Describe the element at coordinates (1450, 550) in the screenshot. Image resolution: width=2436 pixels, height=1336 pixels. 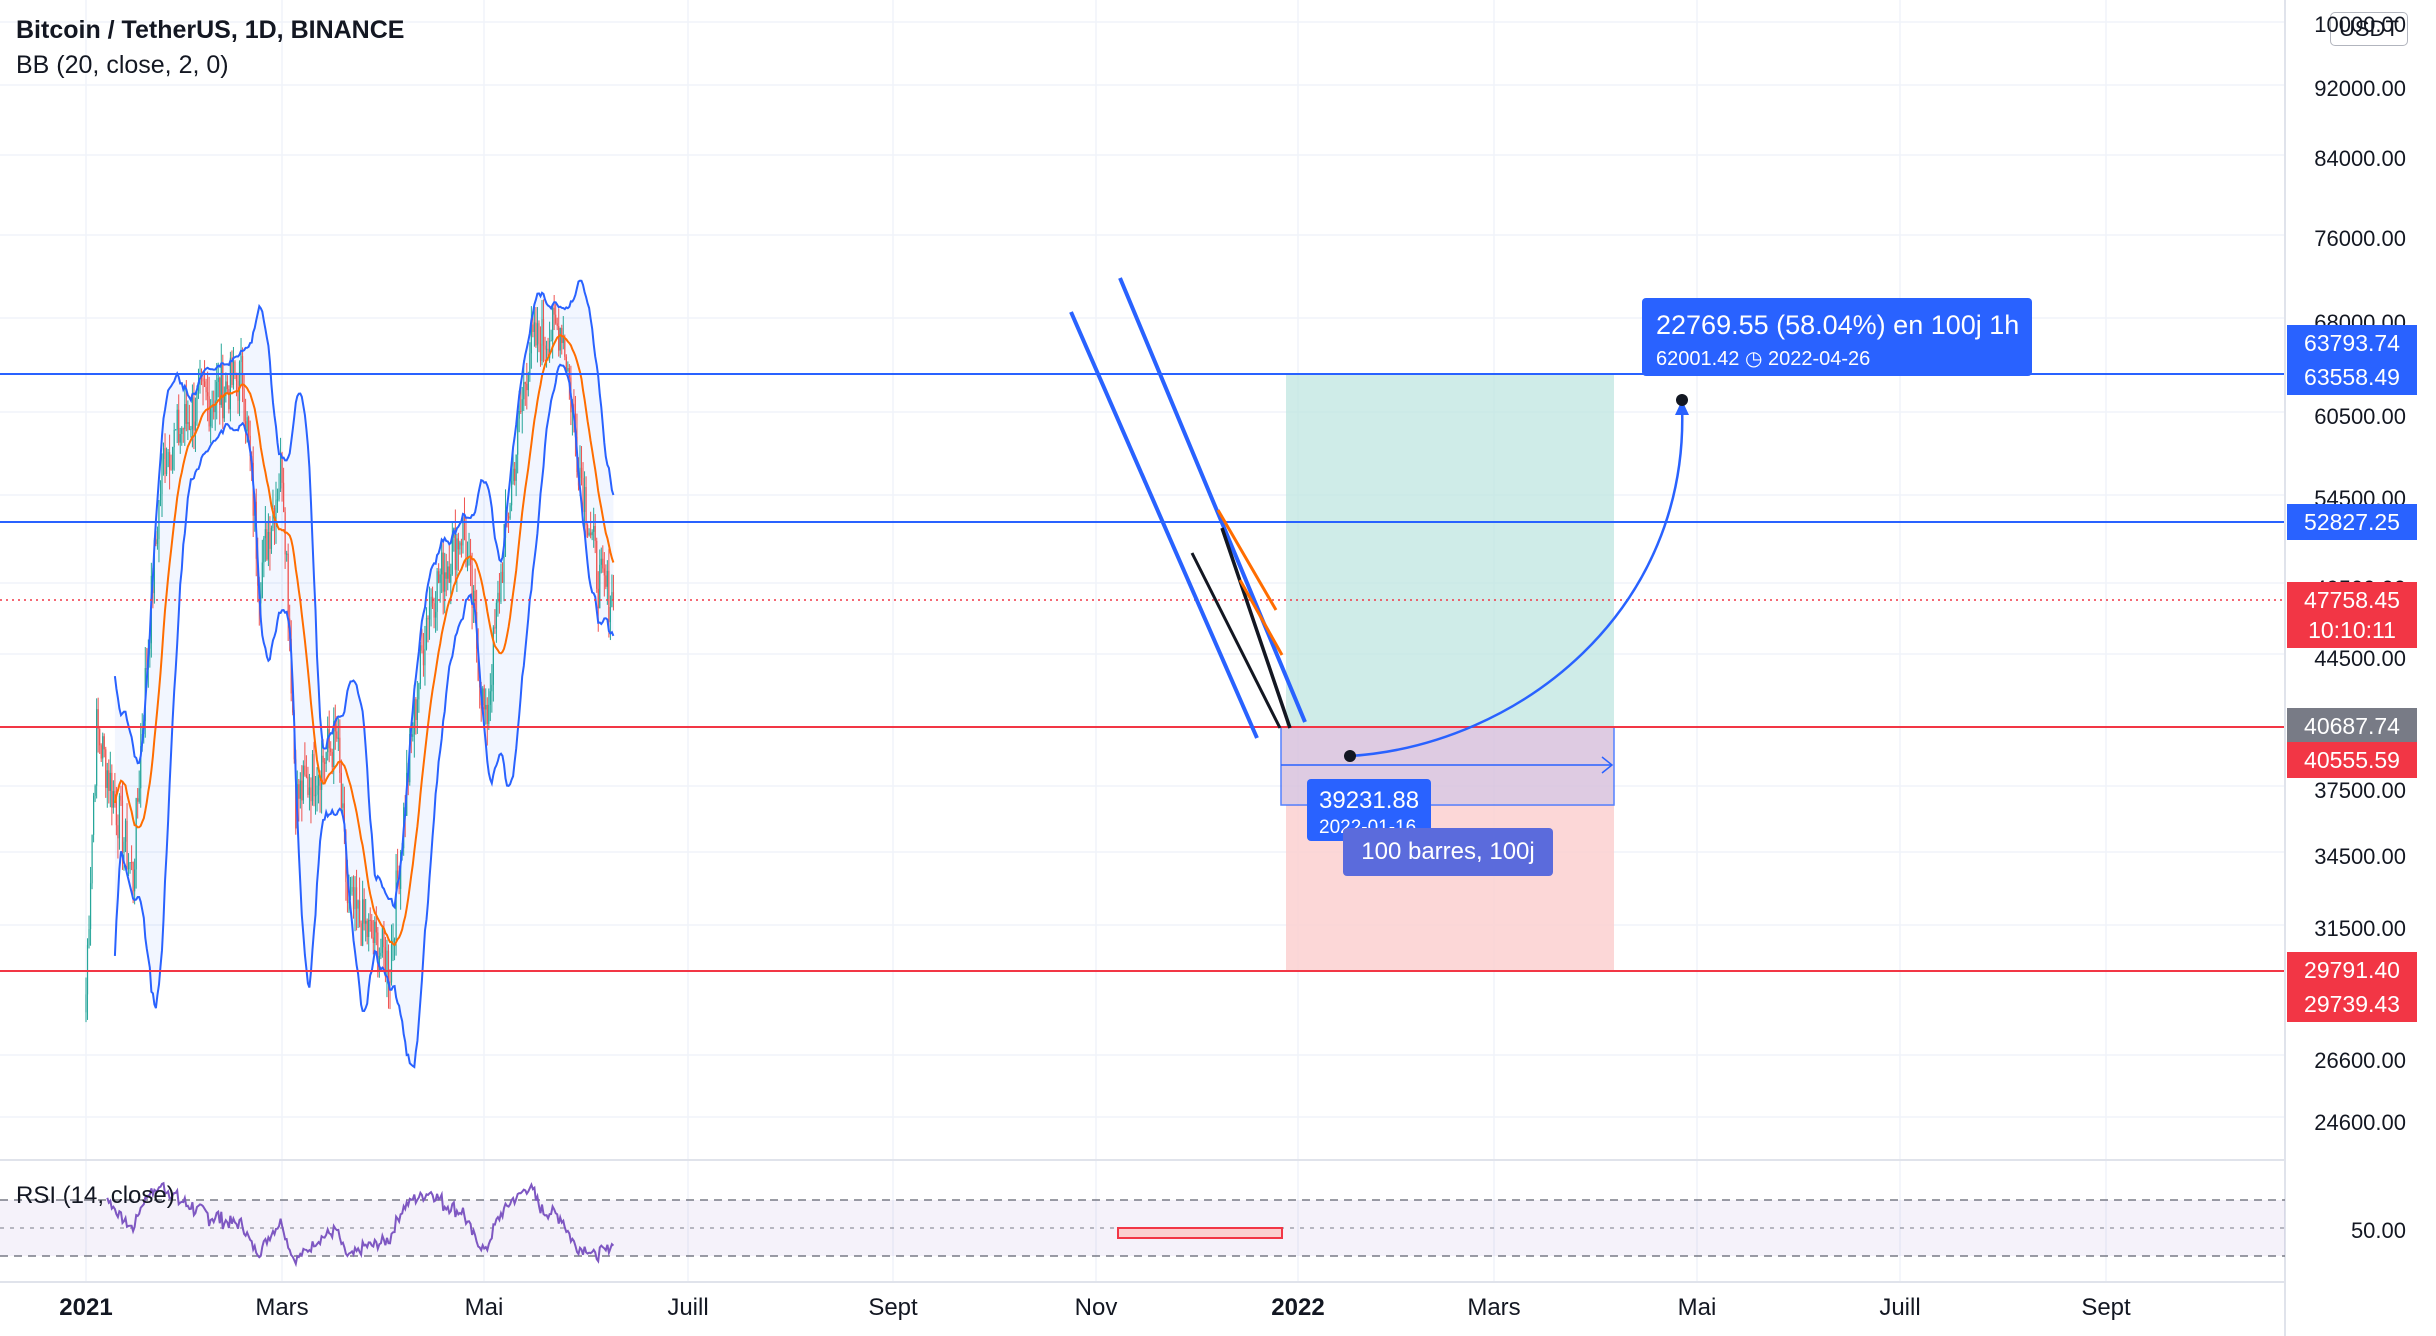
I see `profit-zone` at that location.